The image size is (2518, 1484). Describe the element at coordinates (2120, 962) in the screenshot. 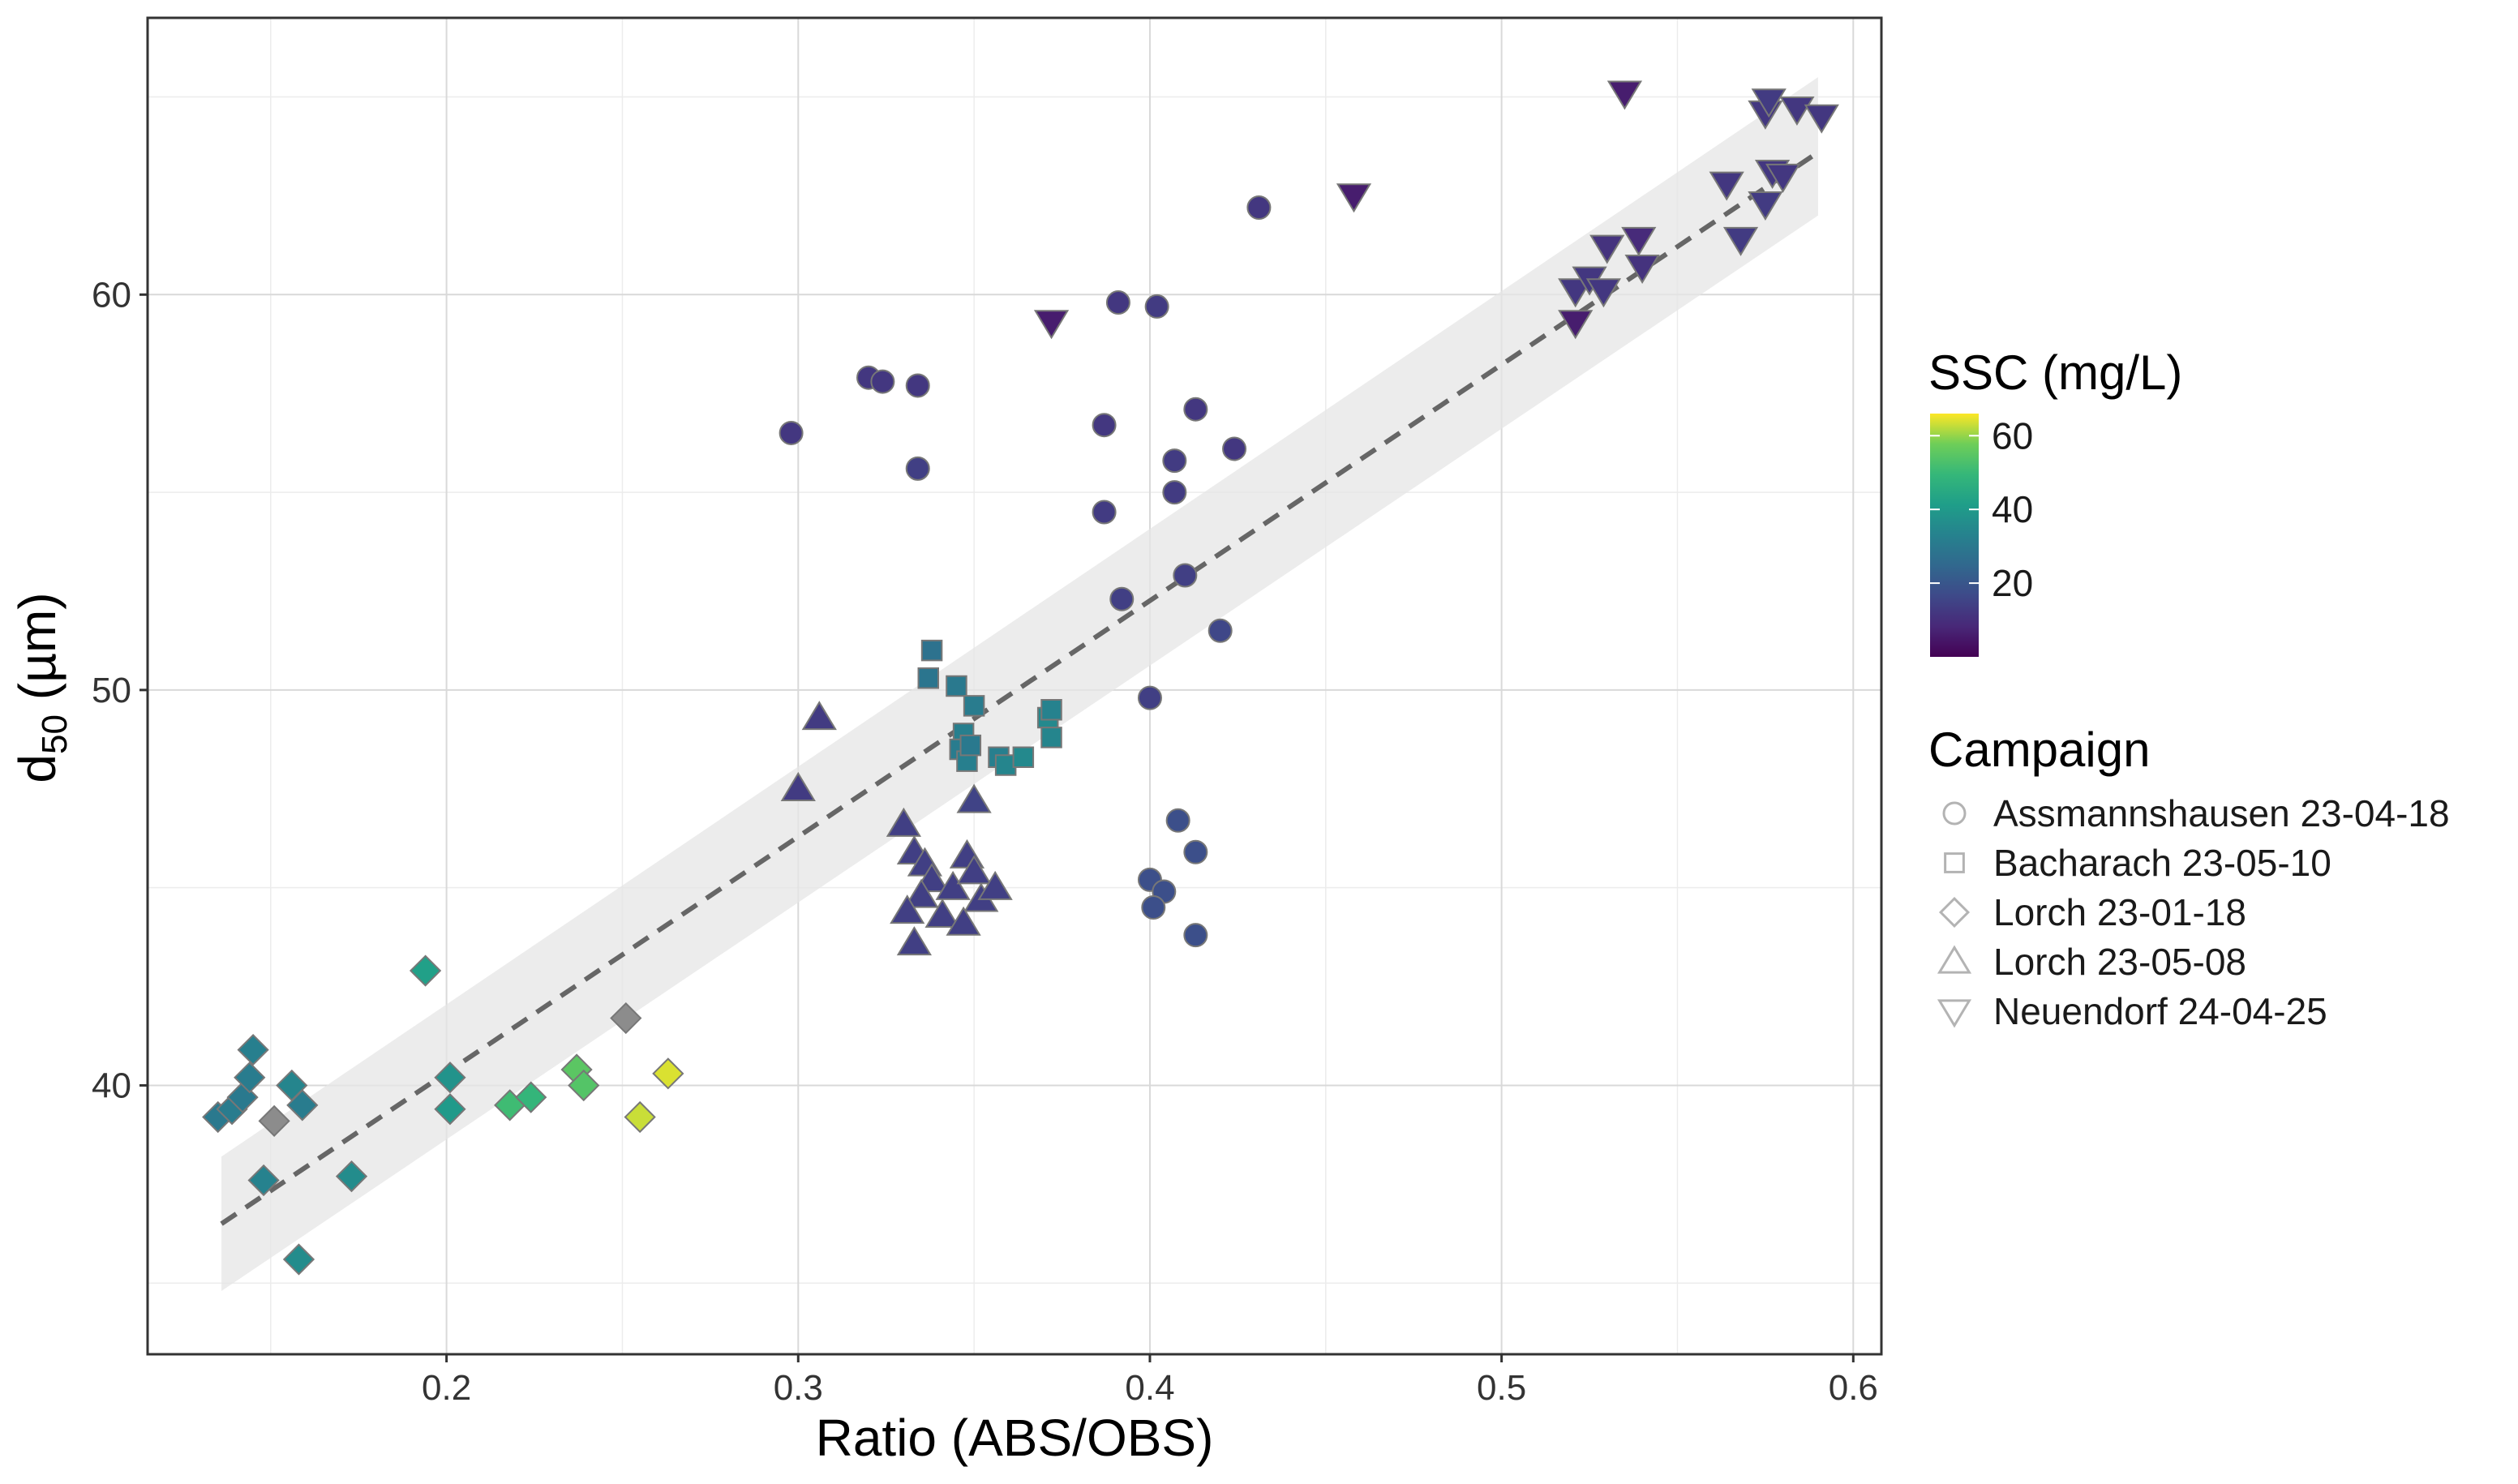

I see `legend-entry-label: Lorch 23-05-08` at that location.